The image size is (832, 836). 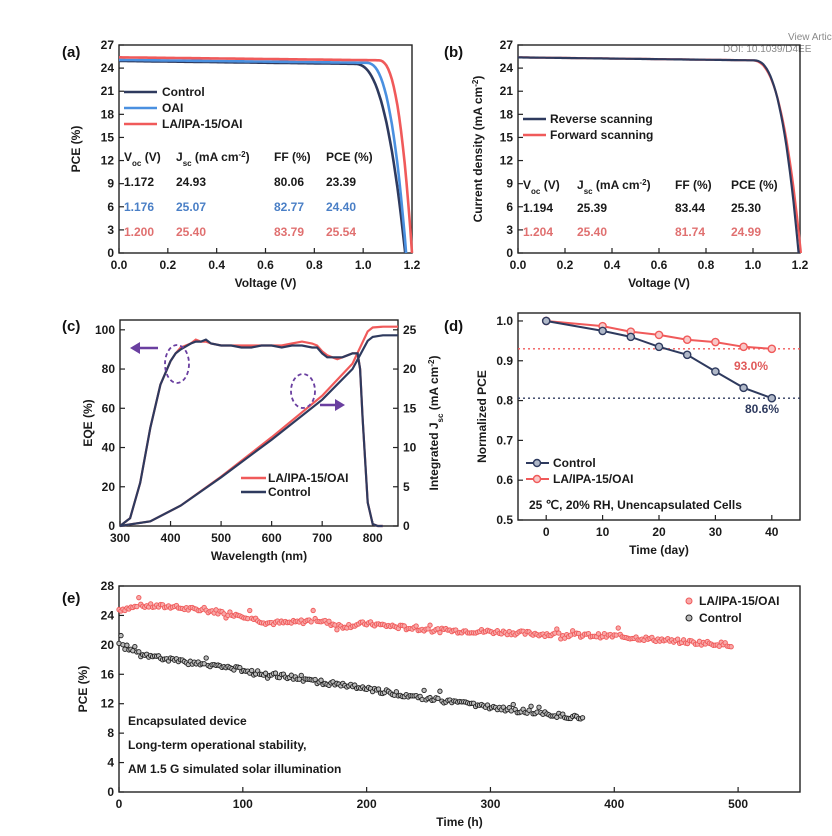 What do you see at coordinates (373, 538) in the screenshot?
I see `x-tick-label: 800` at bounding box center [373, 538].